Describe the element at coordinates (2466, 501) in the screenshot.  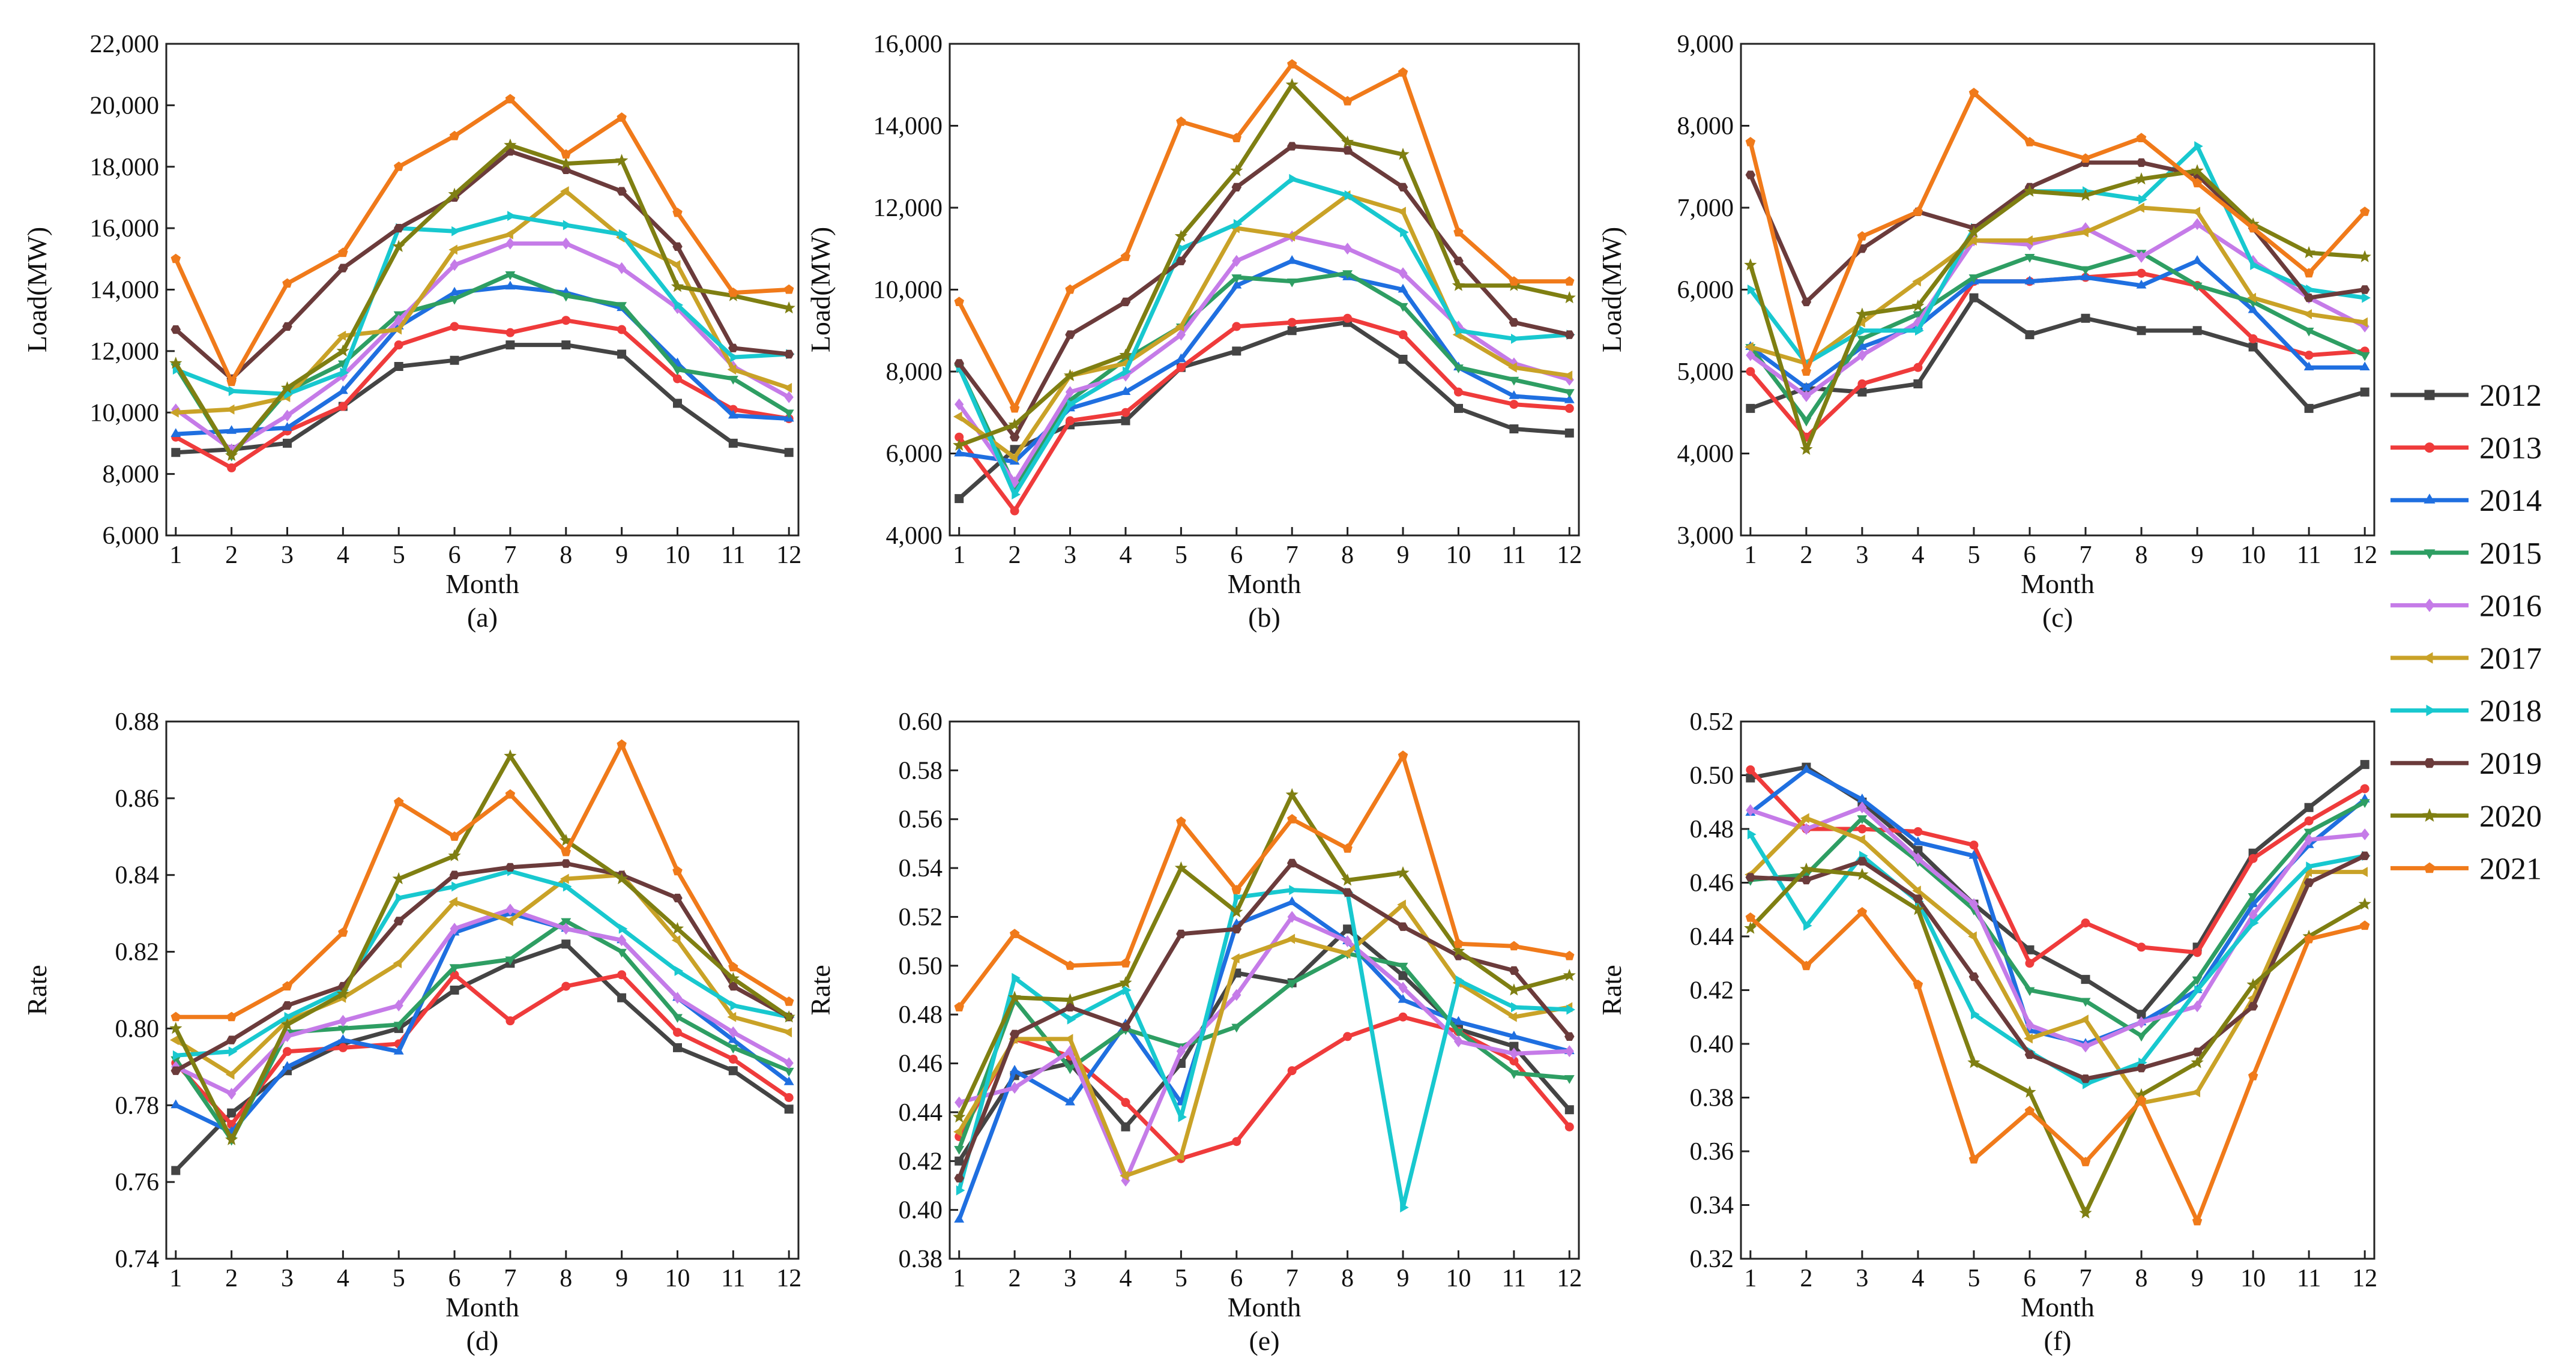
I see `legend-entry: 2014` at that location.